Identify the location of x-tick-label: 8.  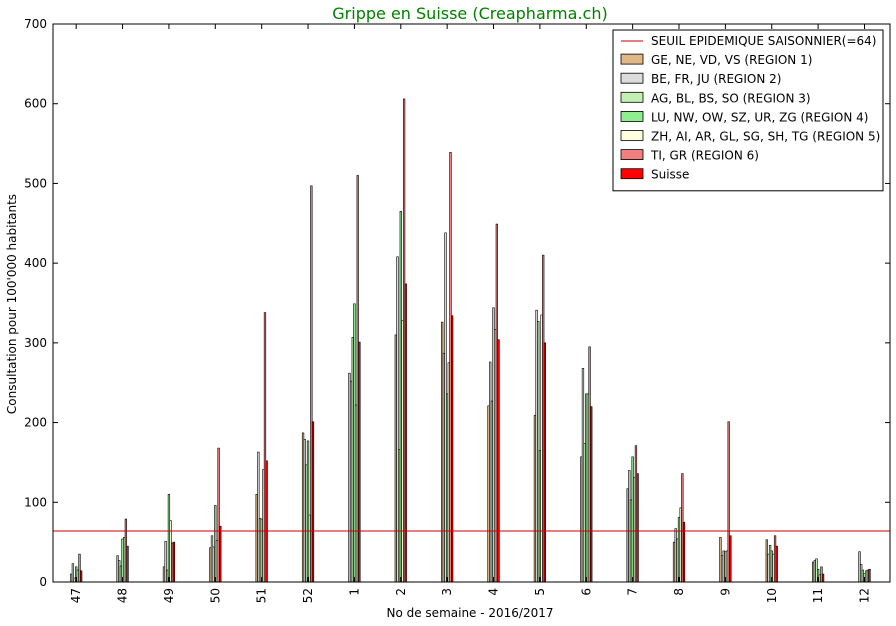
(679, 592).